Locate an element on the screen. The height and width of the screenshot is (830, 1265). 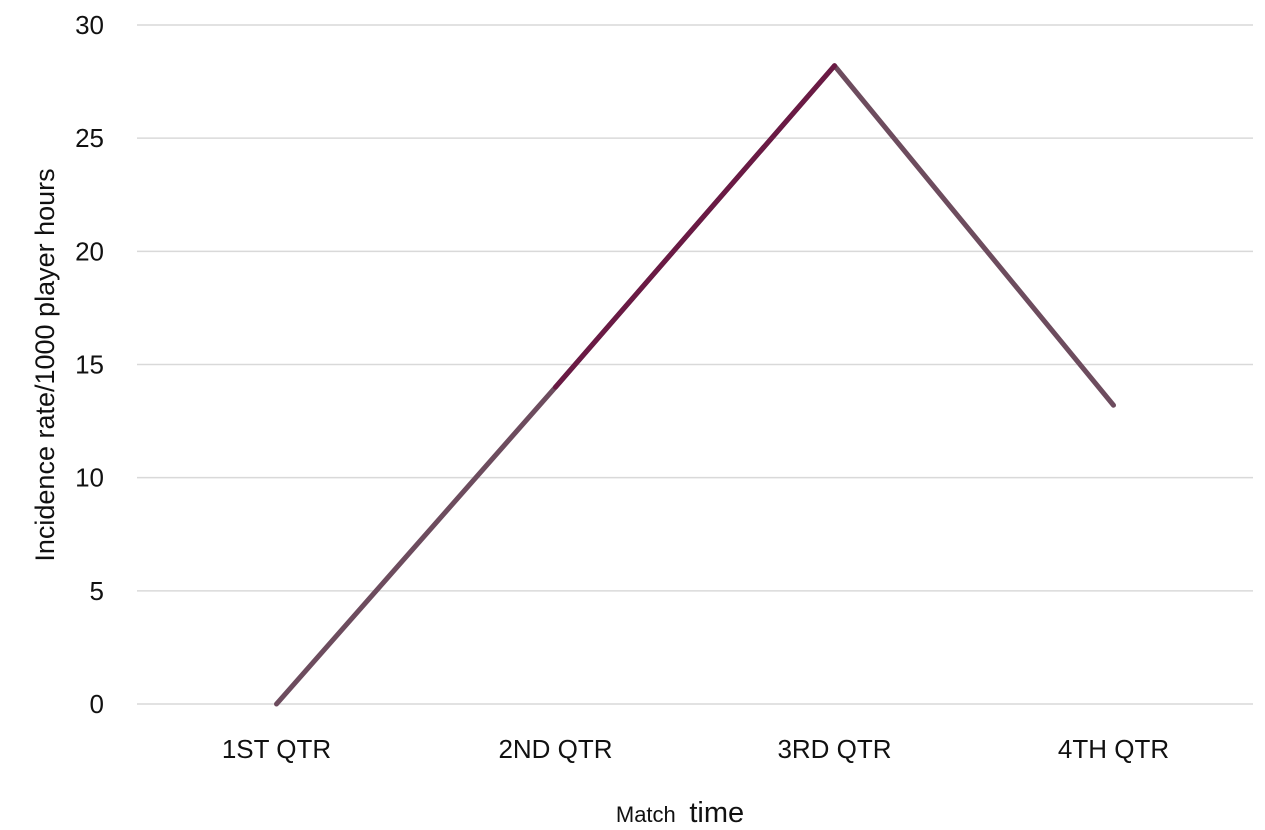
y-tick-label: 10 is located at coordinates (89, 478).